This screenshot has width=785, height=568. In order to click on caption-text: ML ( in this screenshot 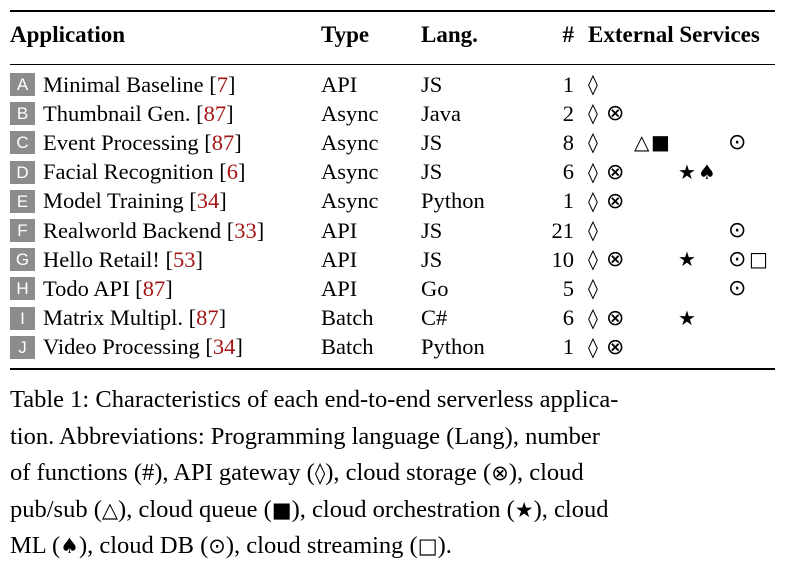, I will do `click(35, 545)`.